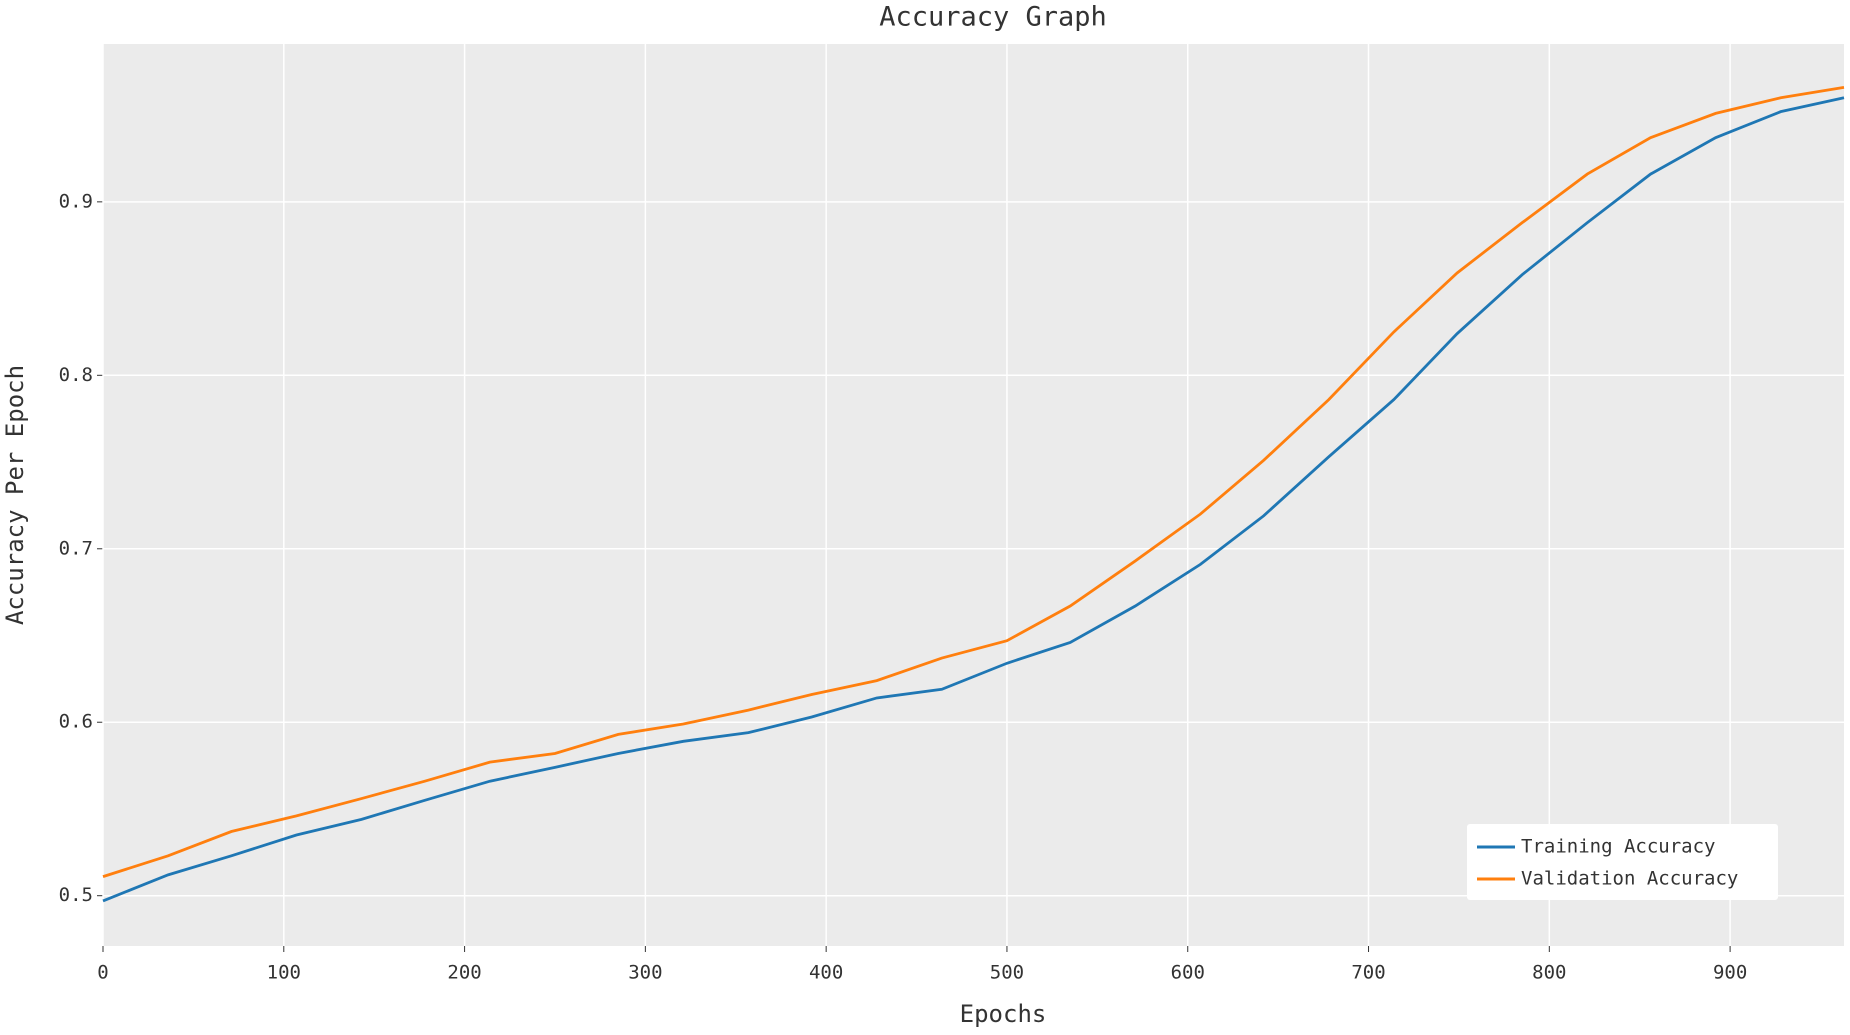  Describe the element at coordinates (76, 895) in the screenshot. I see `y-tick-label: 0.5` at that location.